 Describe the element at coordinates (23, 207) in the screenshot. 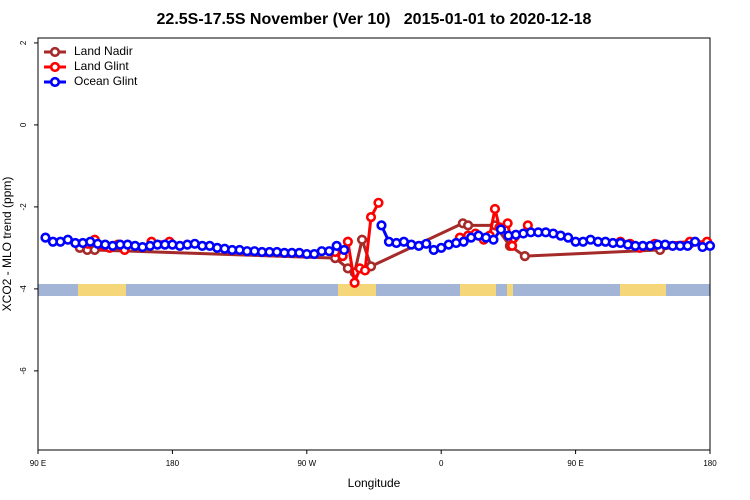

I see `y-tick-label: -2` at that location.